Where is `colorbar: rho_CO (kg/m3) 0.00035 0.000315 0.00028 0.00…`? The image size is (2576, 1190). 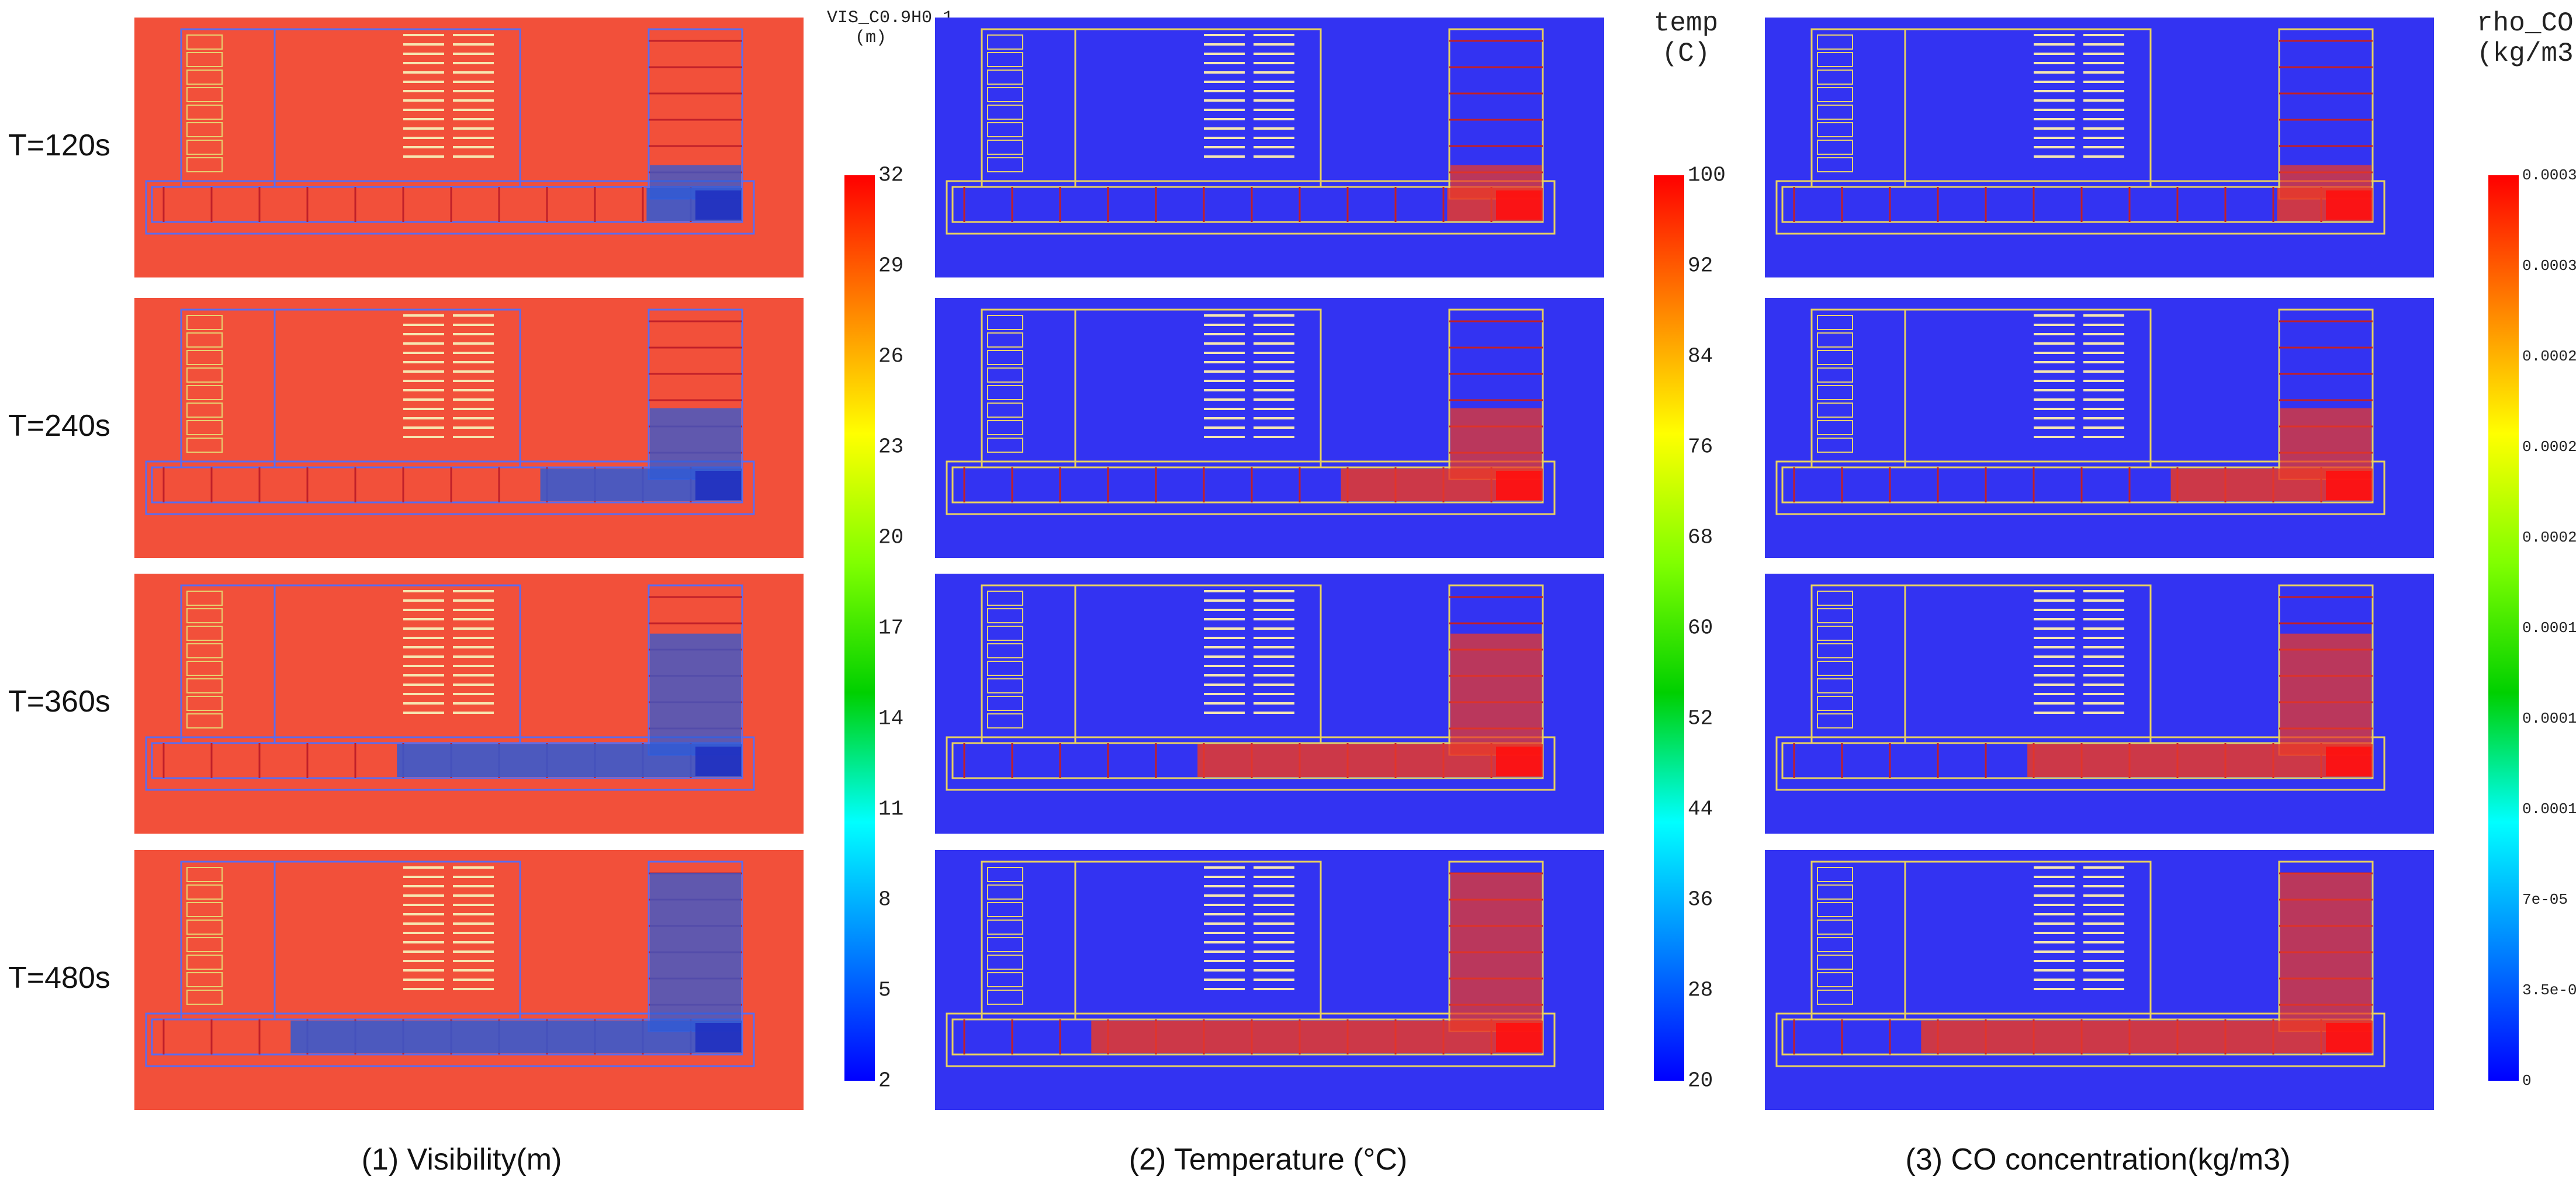 colorbar: rho_CO (kg/m3) 0.00035 0.000315 0.00028 0.00… is located at coordinates (2527, 595).